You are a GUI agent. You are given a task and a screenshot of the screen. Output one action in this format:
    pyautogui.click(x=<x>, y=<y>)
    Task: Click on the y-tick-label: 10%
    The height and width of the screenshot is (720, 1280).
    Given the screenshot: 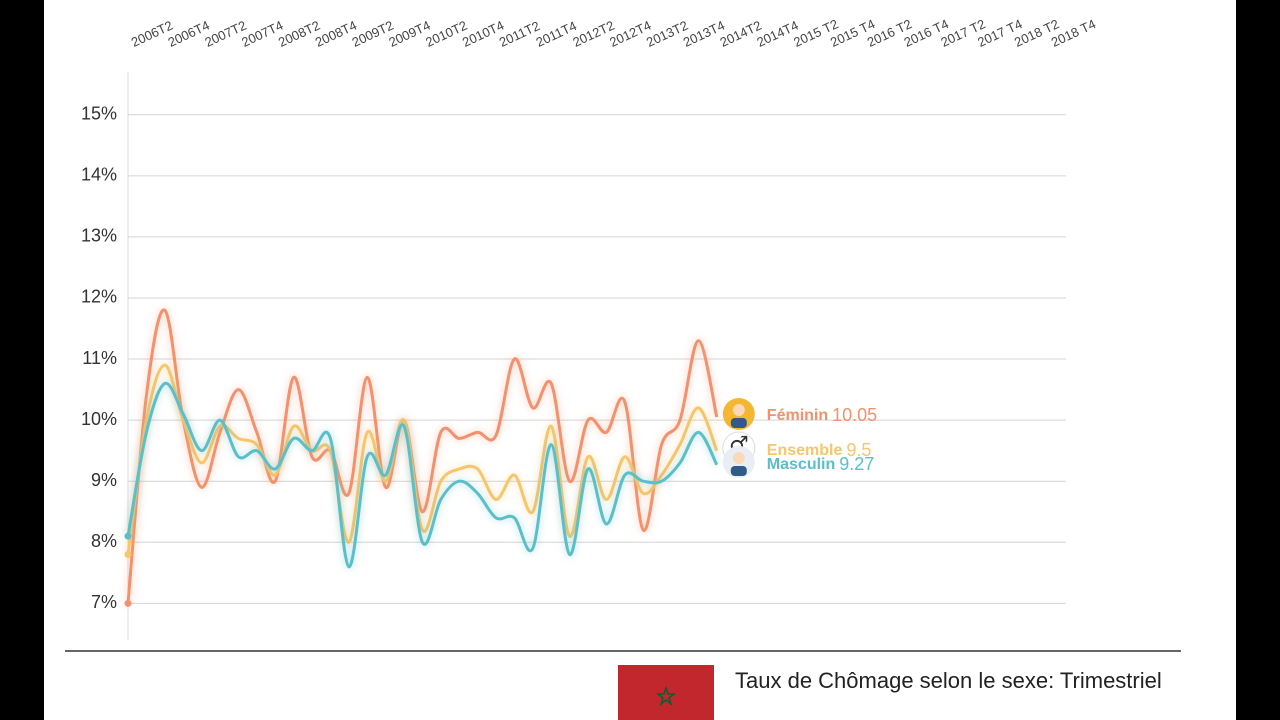 What is the action you would take?
    pyautogui.click(x=99, y=419)
    